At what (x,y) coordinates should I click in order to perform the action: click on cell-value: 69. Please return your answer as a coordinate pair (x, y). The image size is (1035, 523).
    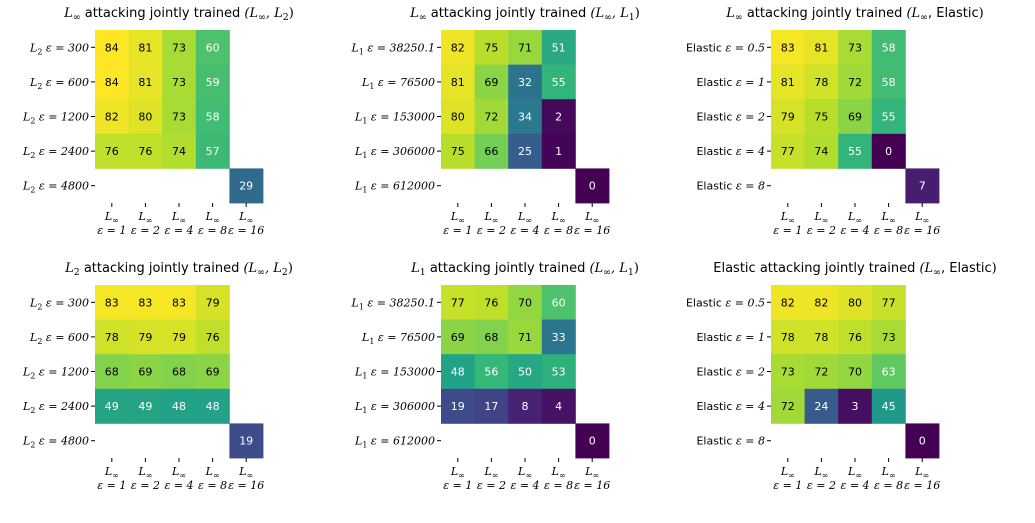
    Looking at the image, I should click on (145, 372).